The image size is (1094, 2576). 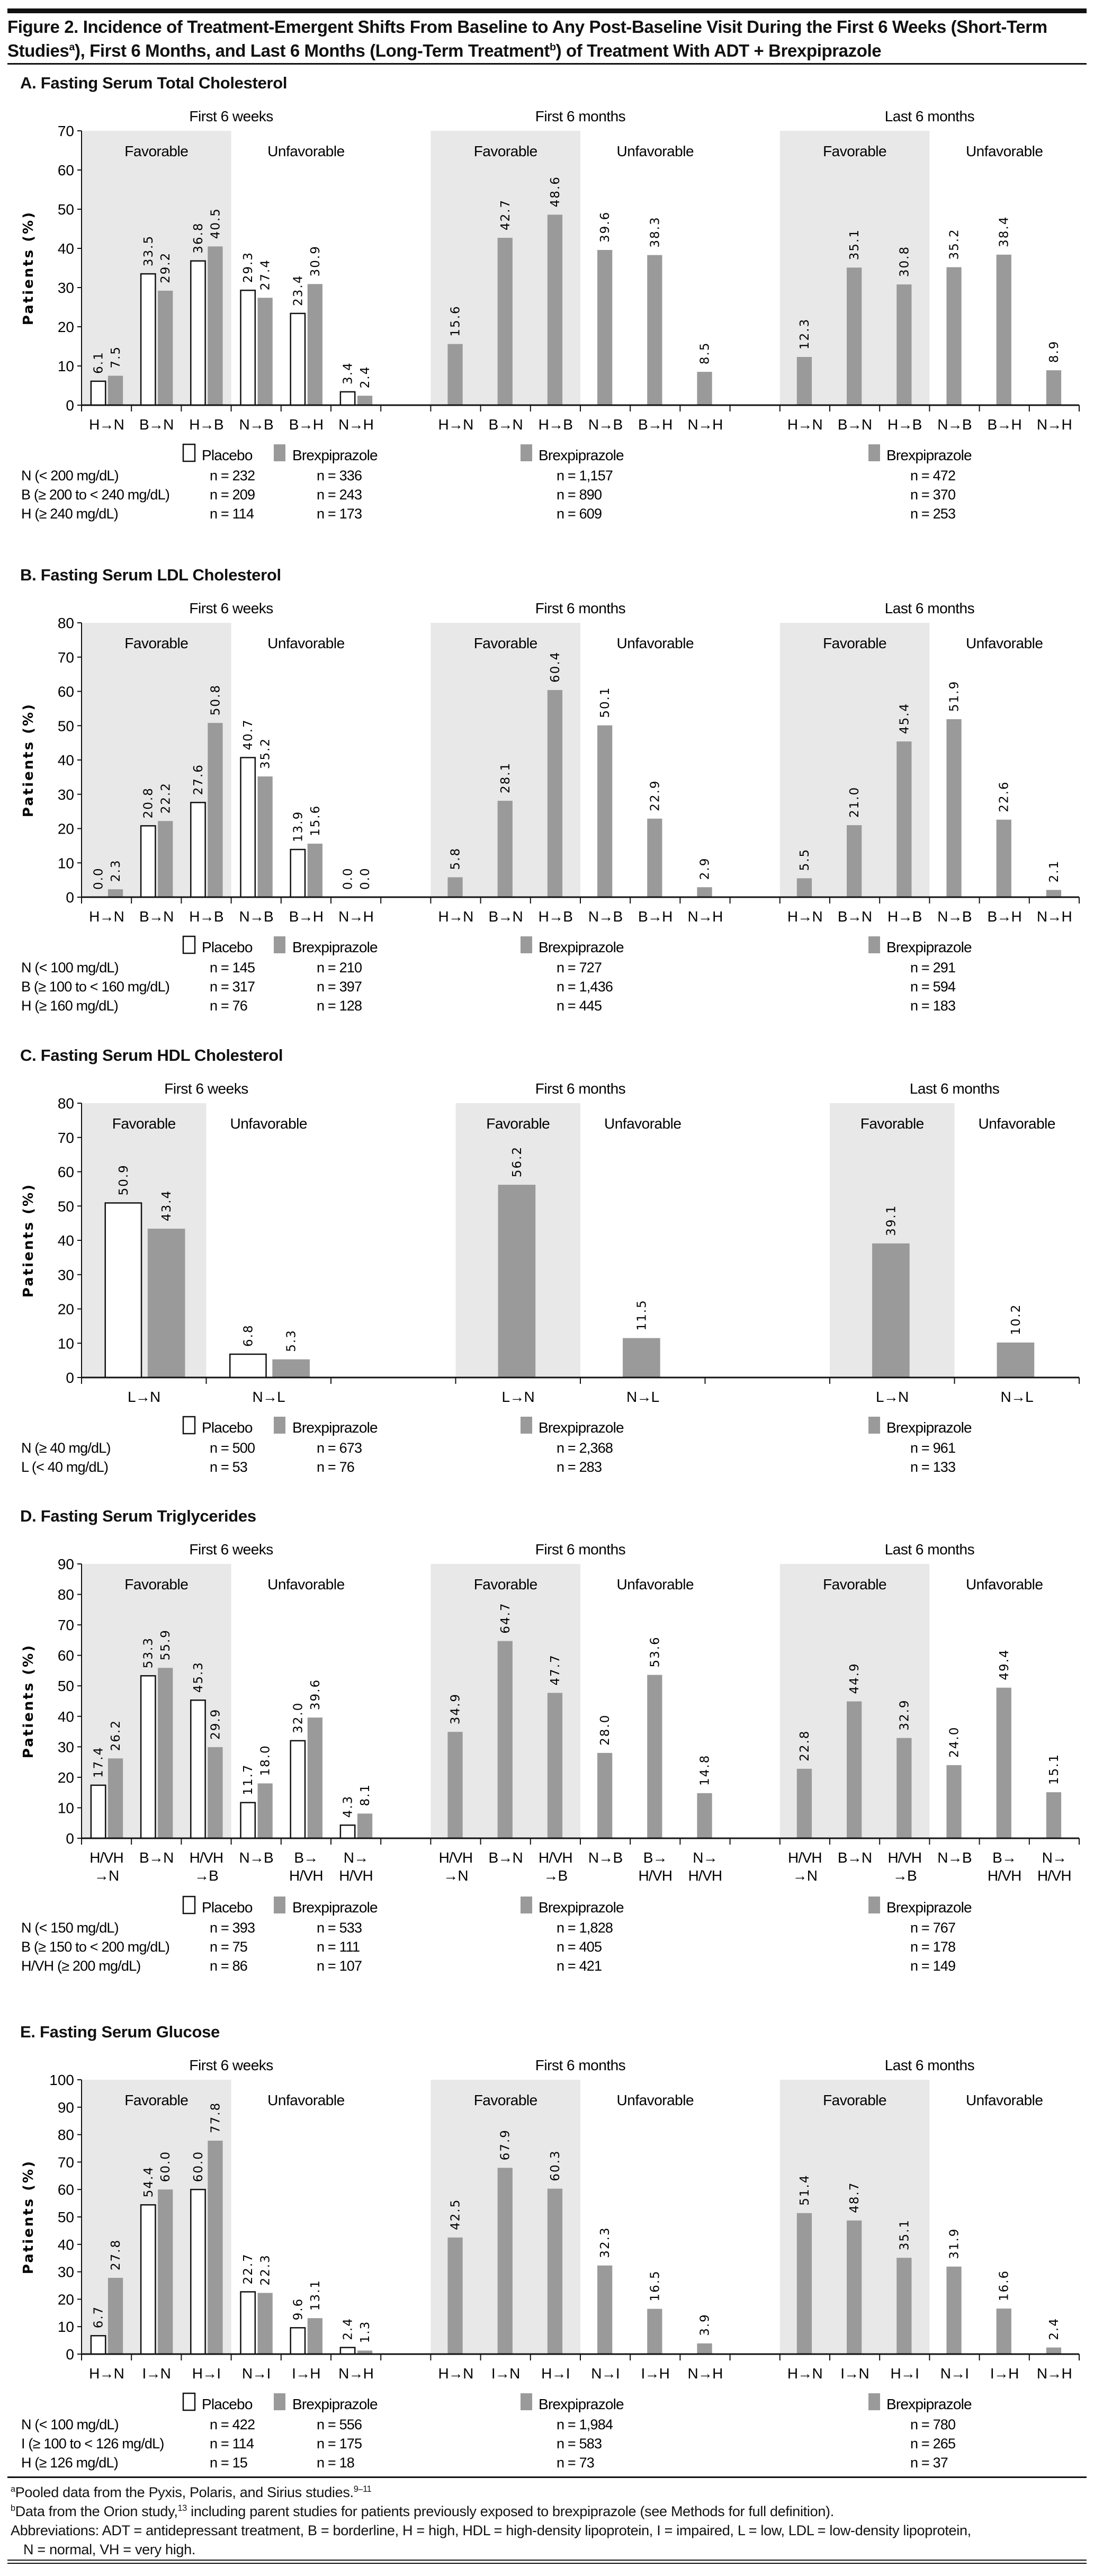 I want to click on bar-value-label: 60.4, so click(x=555, y=667).